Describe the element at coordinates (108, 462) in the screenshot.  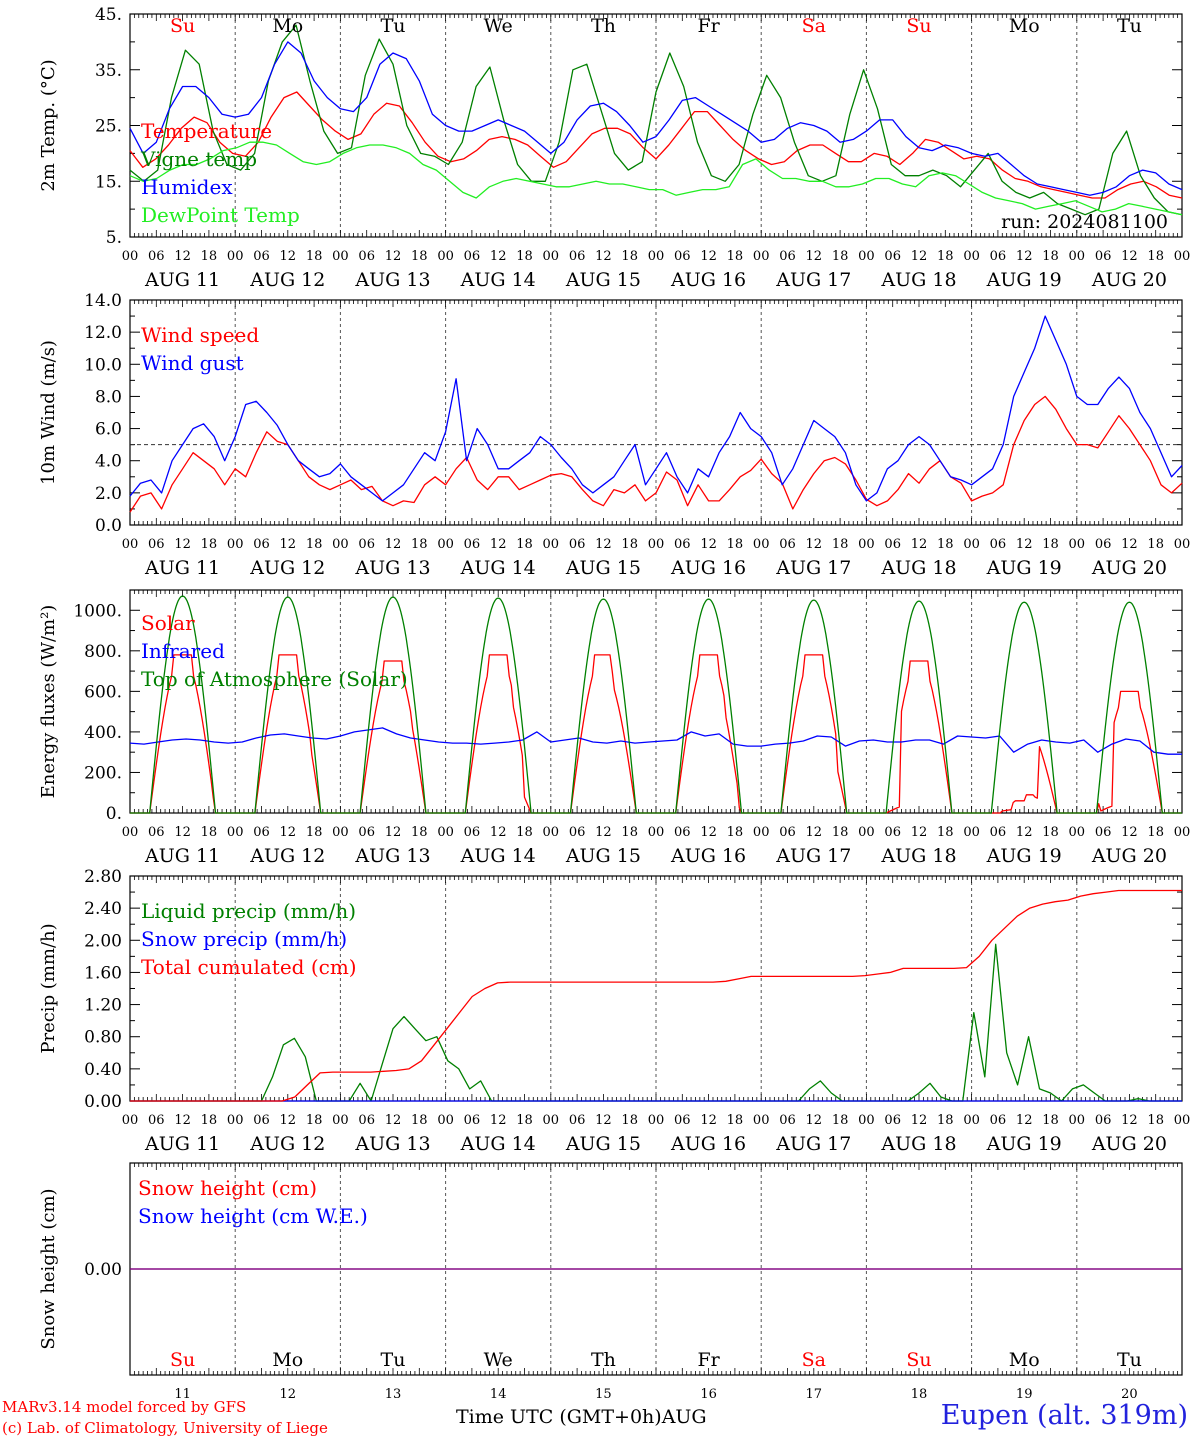
I see `y-tick-label: 4.0` at that location.